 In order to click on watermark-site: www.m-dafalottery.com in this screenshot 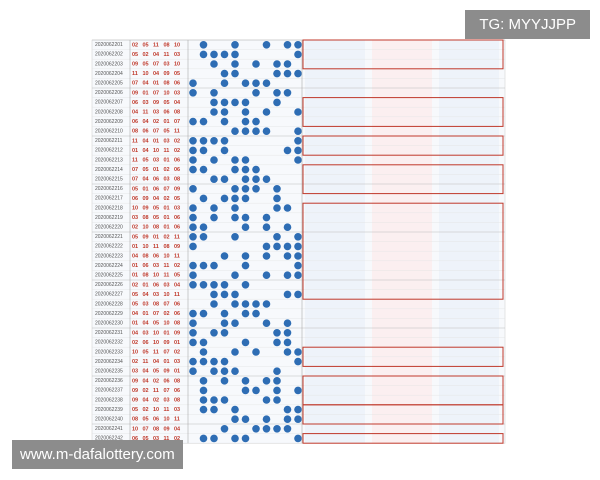, I will do `click(97, 454)`.